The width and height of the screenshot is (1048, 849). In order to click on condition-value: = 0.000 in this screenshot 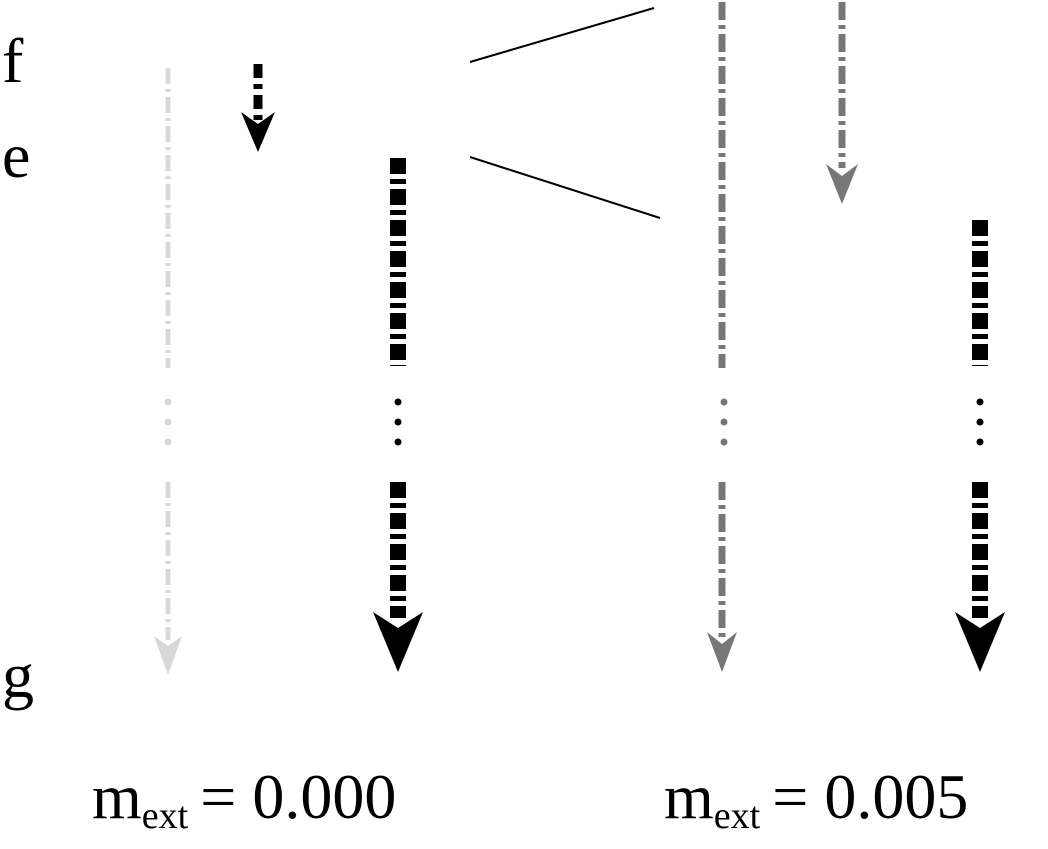, I will do `click(298, 796)`.